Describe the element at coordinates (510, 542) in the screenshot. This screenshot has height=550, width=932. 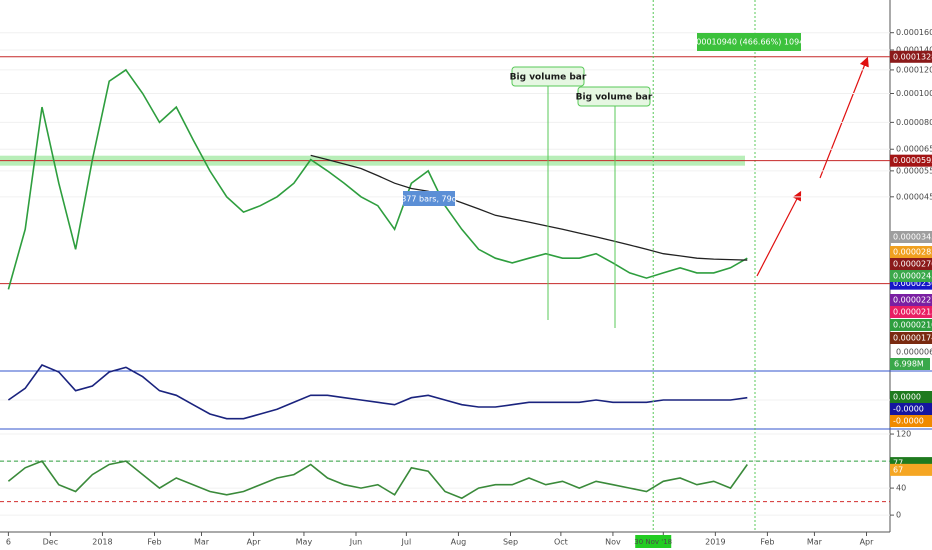
I see `x-tick-label: Sep` at that location.